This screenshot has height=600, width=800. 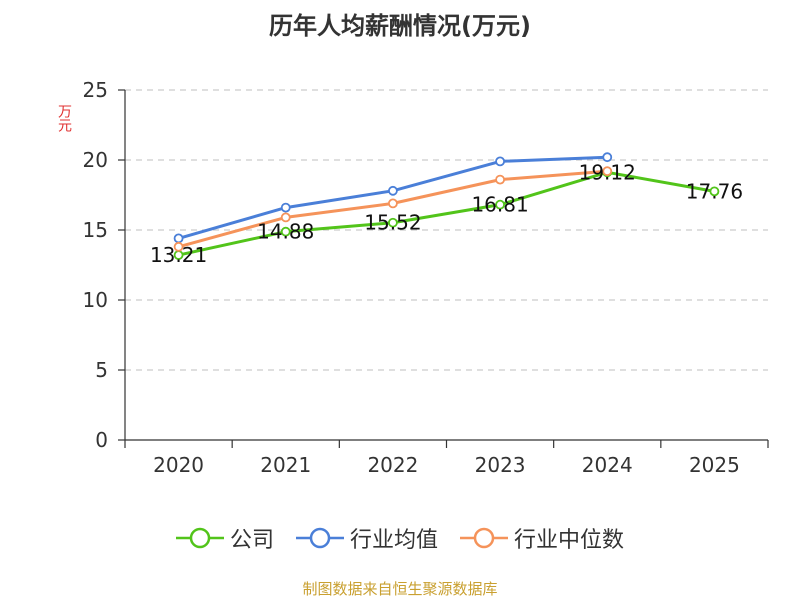 I want to click on x-tick-label: 2020, so click(x=178, y=465).